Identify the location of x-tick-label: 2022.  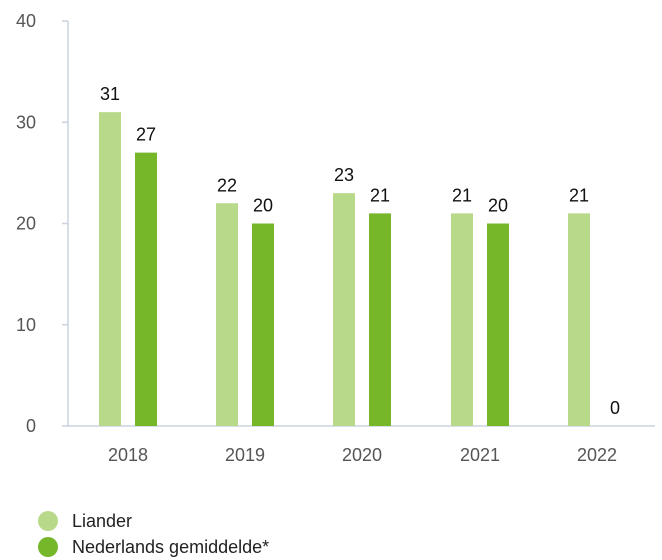
(597, 455).